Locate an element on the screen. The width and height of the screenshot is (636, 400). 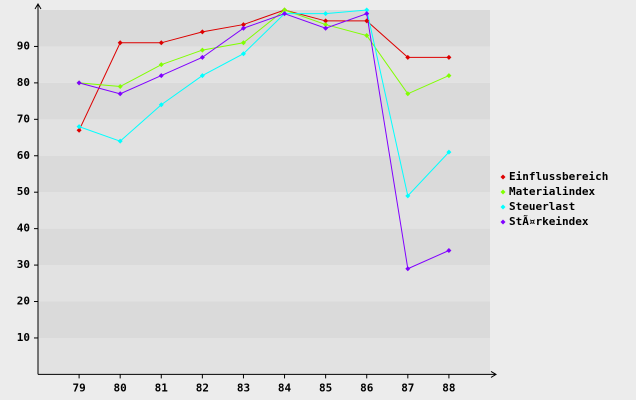
x-tick-label: 83 is located at coordinates (243, 387).